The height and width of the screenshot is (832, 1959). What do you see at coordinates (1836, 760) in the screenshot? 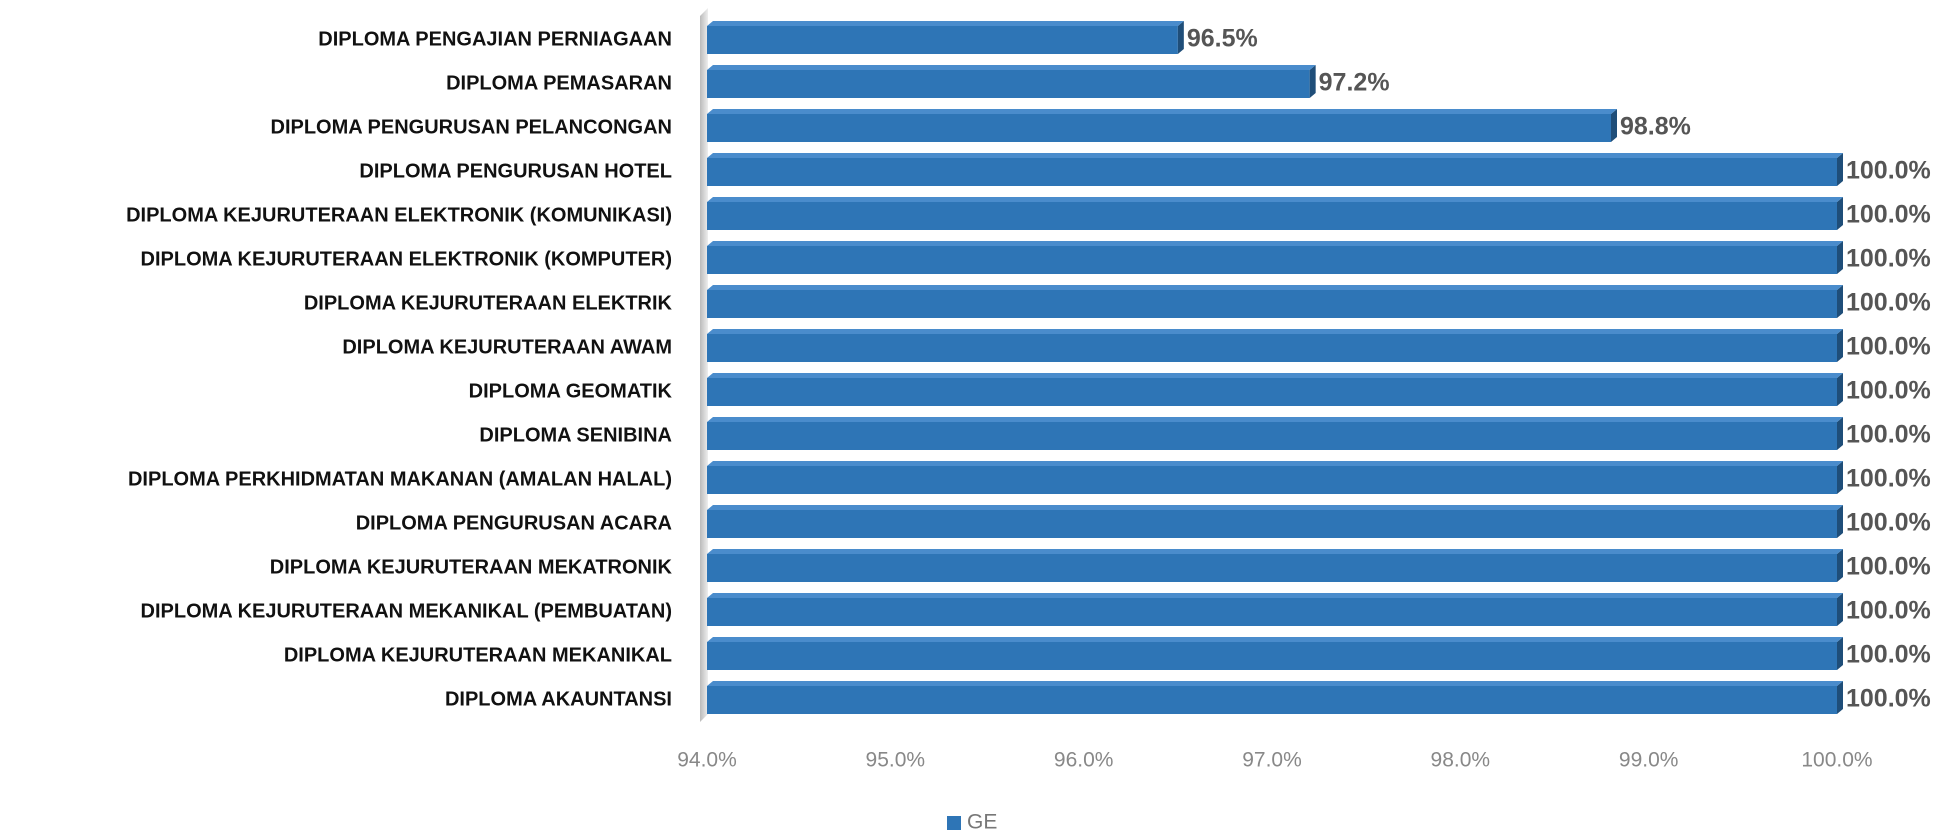
I see `x-tick-label: 100.0%` at bounding box center [1836, 760].